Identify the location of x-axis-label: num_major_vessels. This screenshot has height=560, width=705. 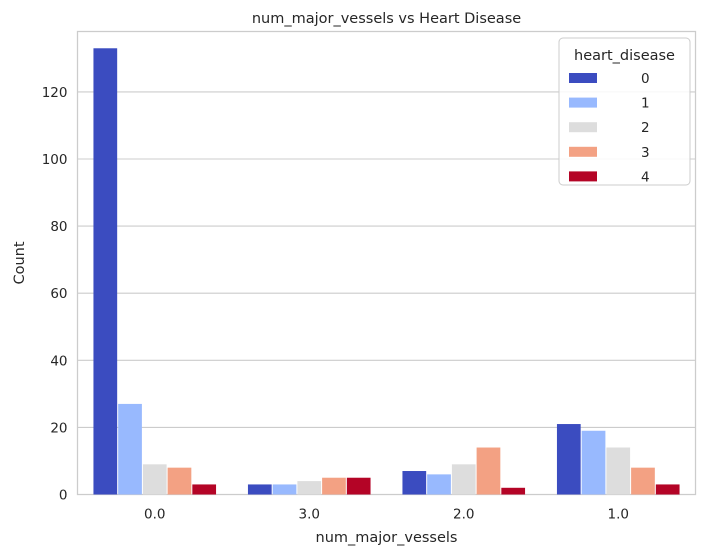
(387, 538).